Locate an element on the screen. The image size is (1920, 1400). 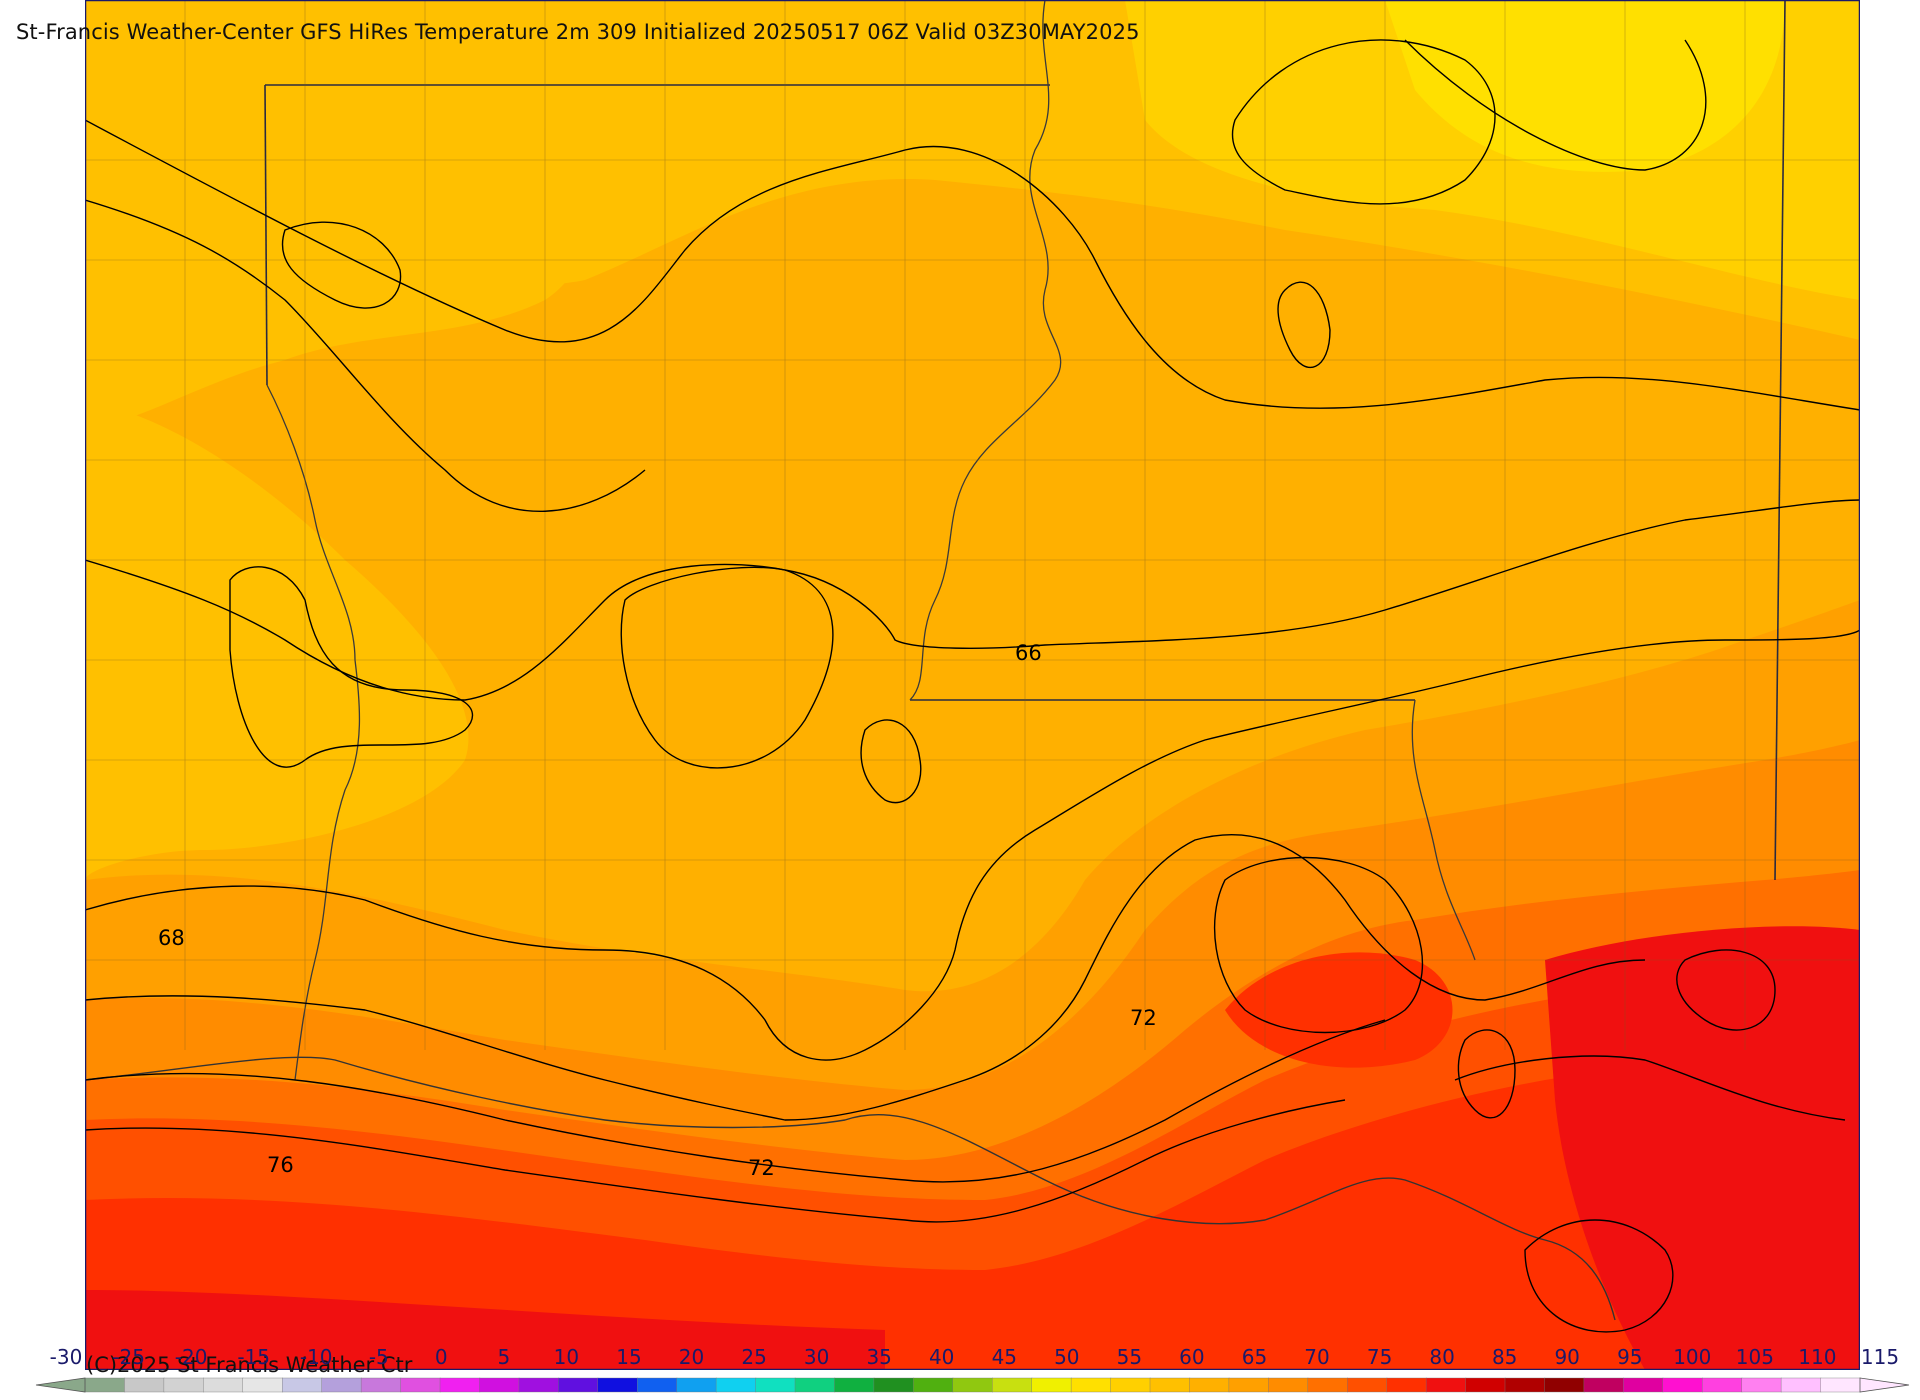
colorbar-tick-label: 45 is located at coordinates (1004, 1357).